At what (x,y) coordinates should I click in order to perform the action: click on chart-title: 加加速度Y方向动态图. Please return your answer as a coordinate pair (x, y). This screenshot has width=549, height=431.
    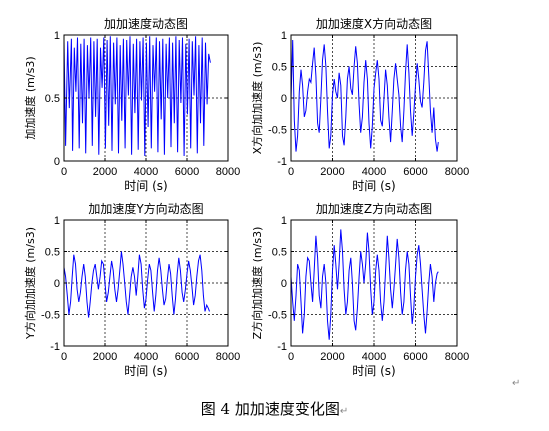
    Looking at the image, I should click on (145, 208).